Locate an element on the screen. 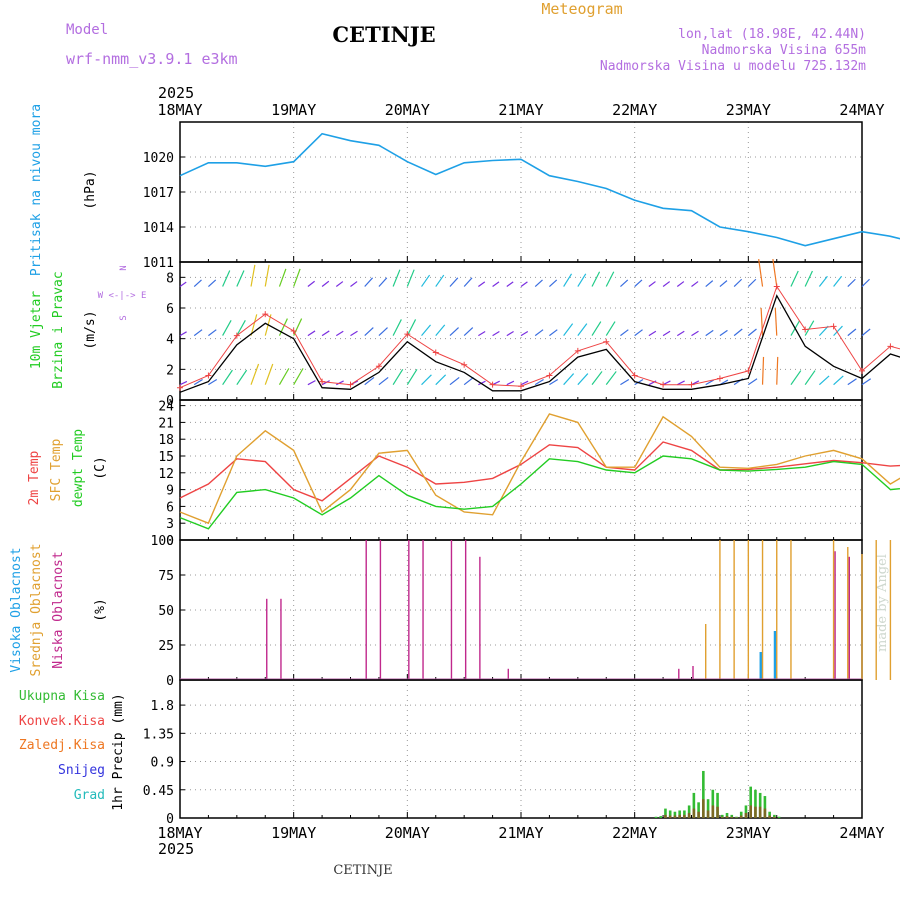 This screenshot has height=905, width=900. x-label-bottom-3: 21MAY is located at coordinates (520, 833).